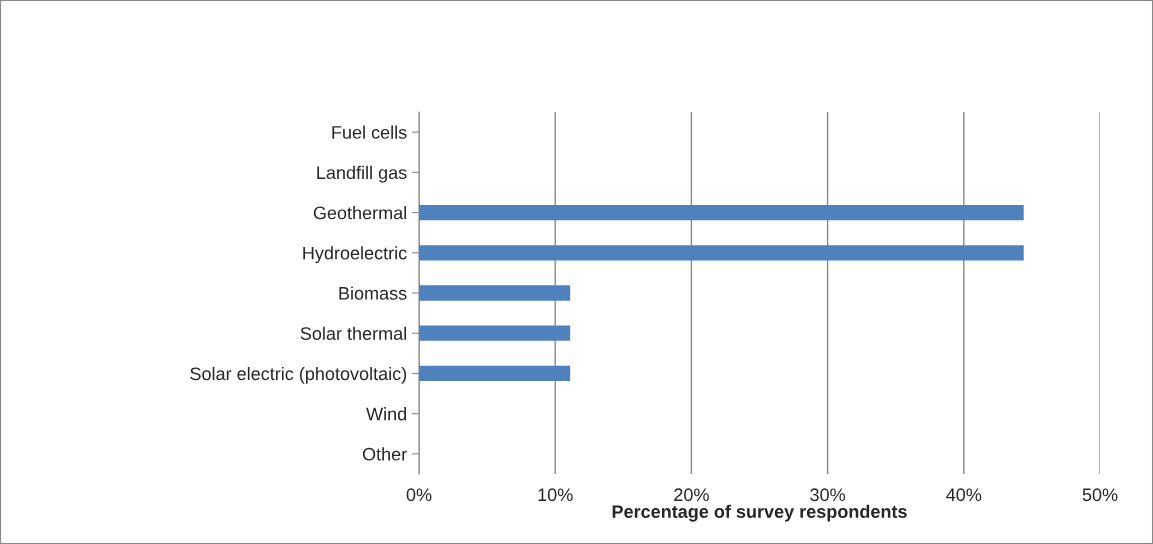 This screenshot has width=1153, height=544. What do you see at coordinates (384, 454) in the screenshot?
I see `y-tick-label: Other` at bounding box center [384, 454].